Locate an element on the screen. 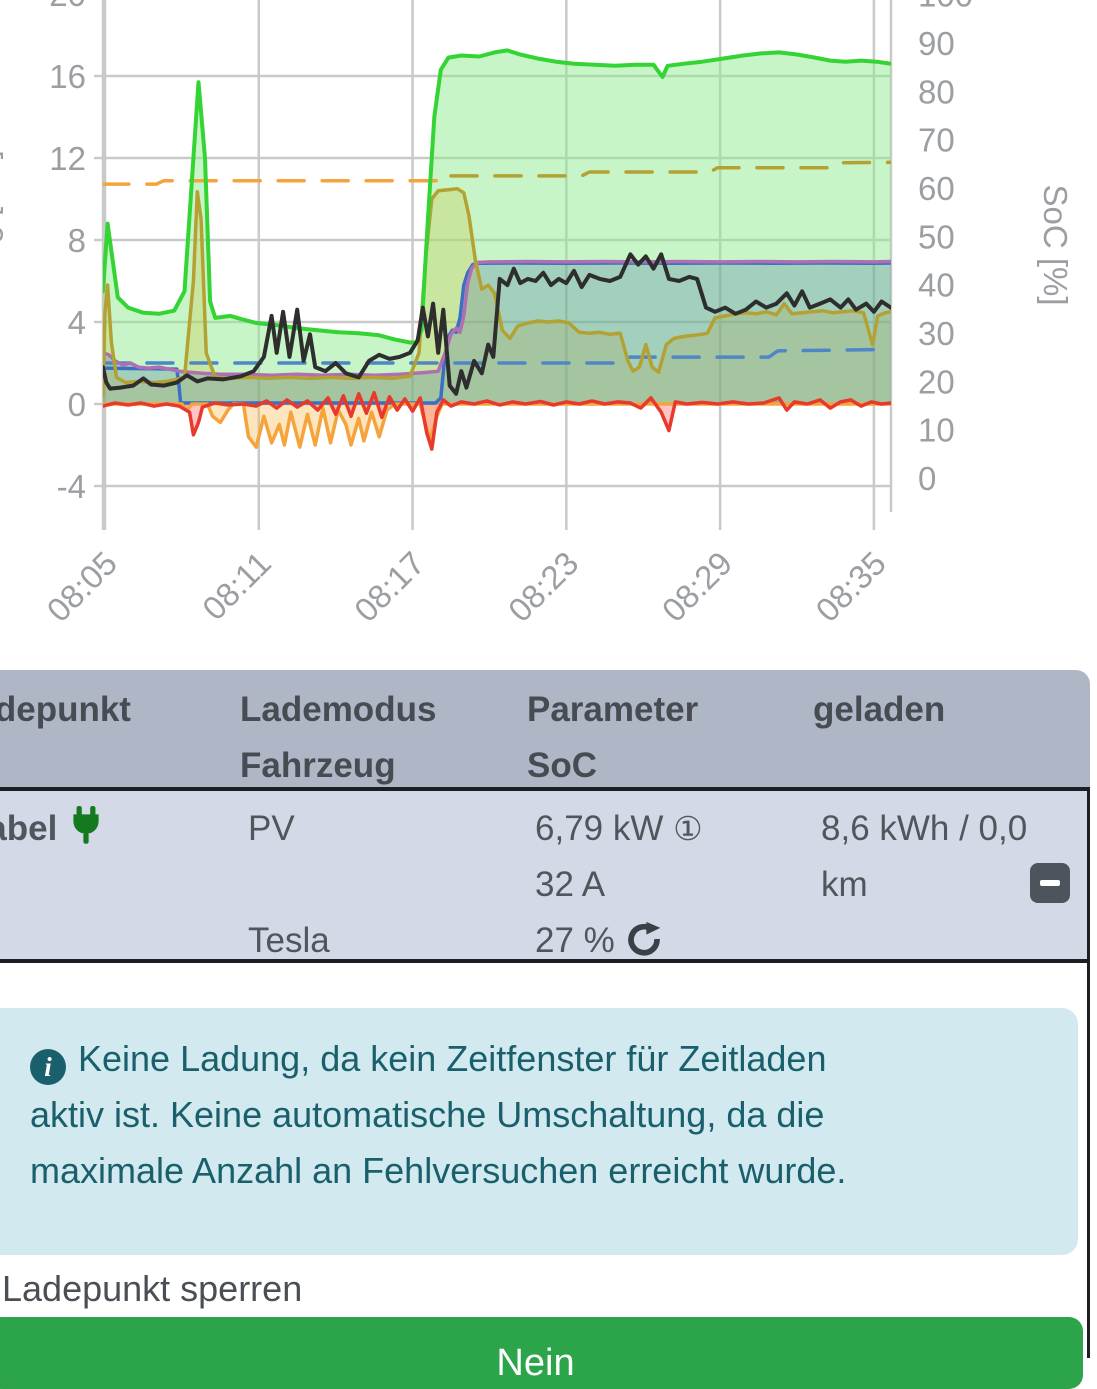 This screenshot has width=1097, height=1389. soc-refresh-icon is located at coordinates (644, 939).